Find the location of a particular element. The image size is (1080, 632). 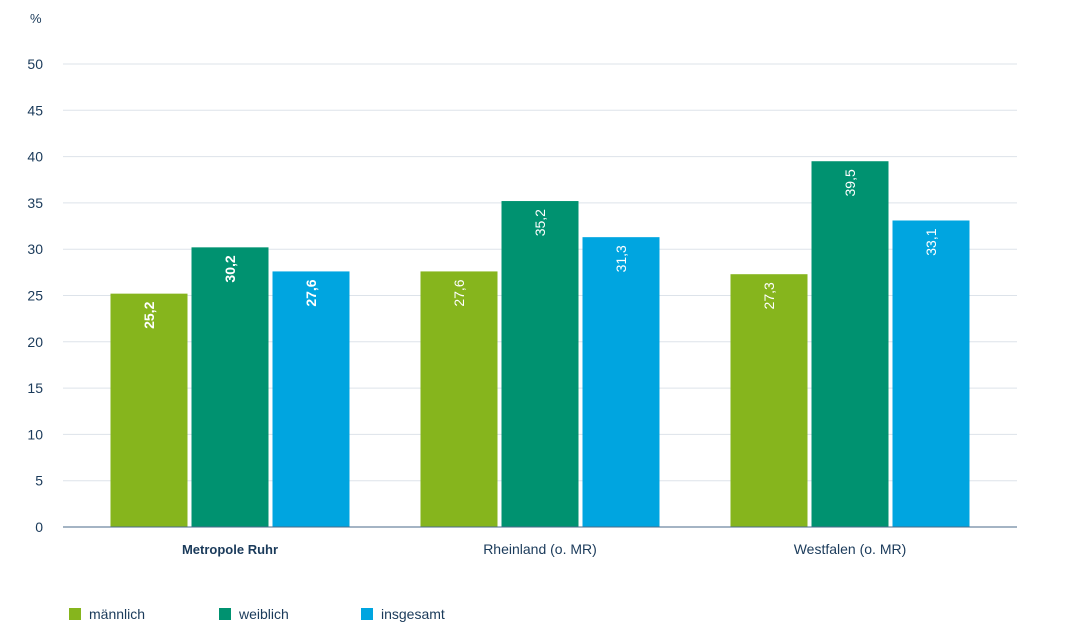

y-tick-label: 40 is located at coordinates (35, 157).